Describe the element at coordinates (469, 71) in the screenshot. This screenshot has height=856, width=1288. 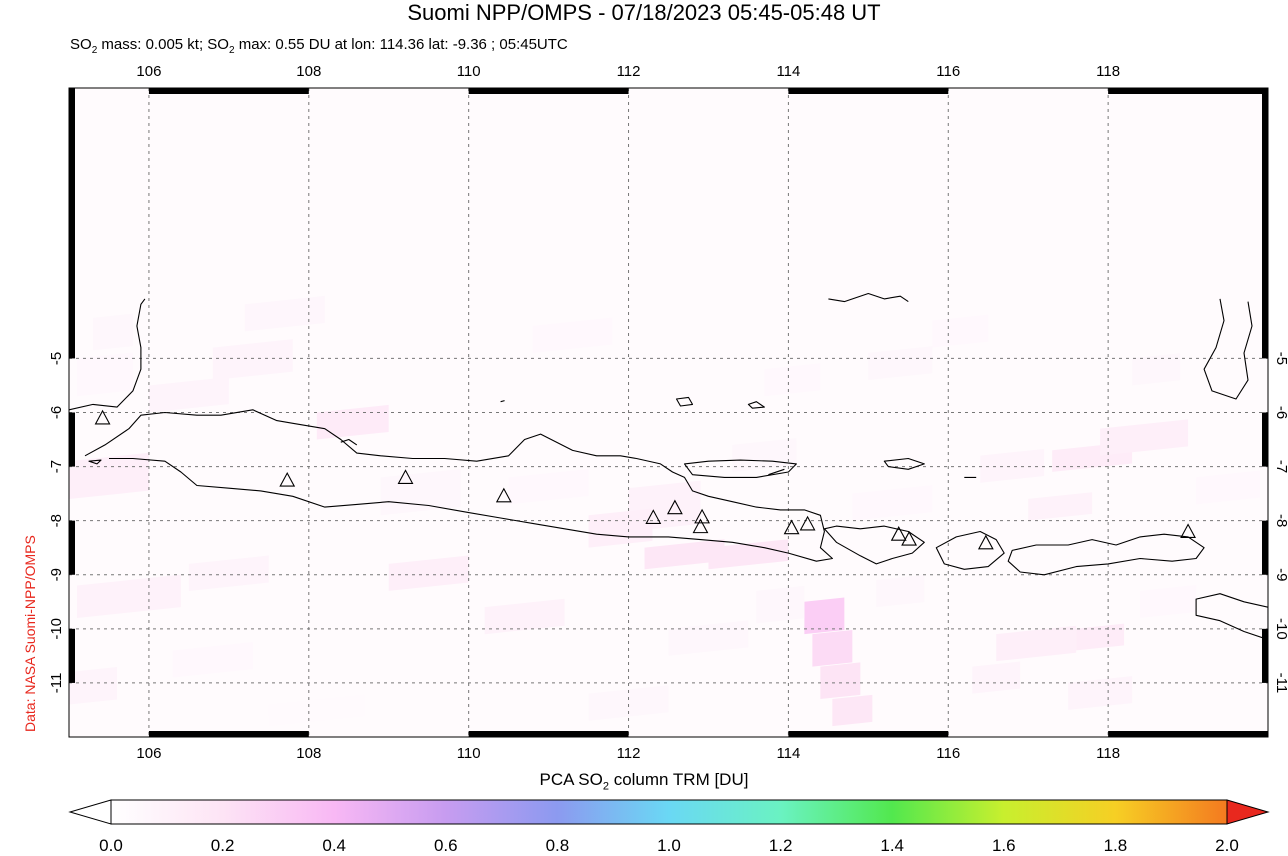
I see `lon-tick-label-top: 110` at that location.